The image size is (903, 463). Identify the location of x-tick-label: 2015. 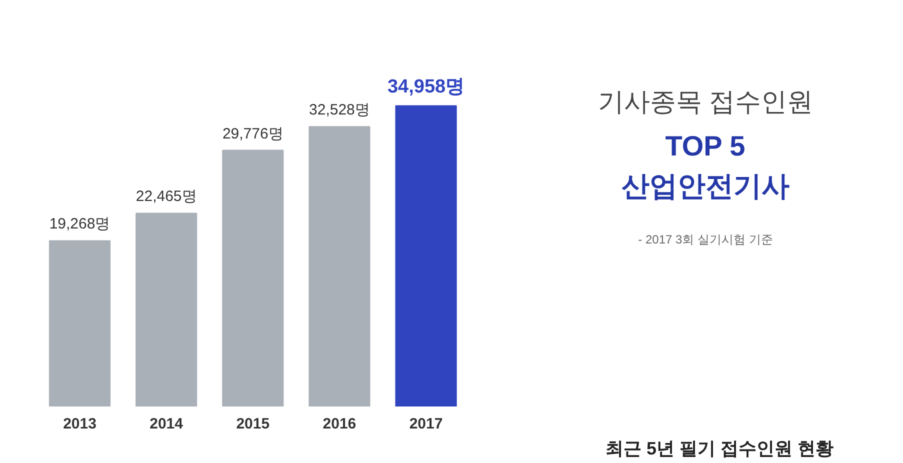
(253, 424).